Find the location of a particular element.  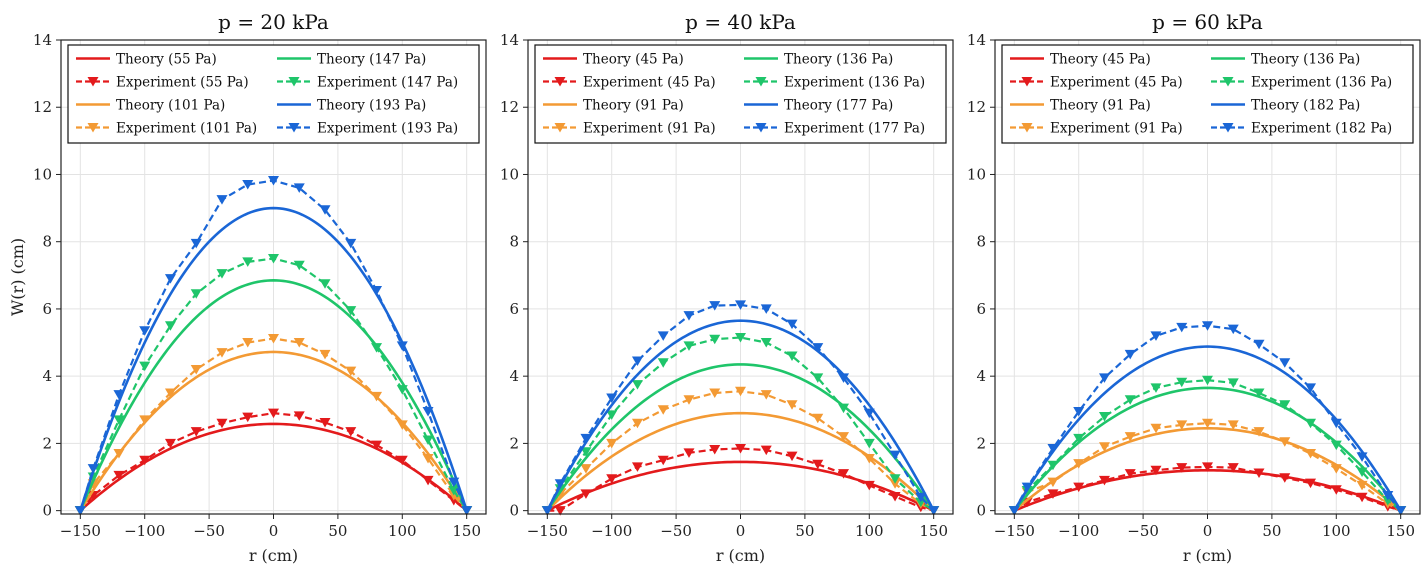

x-tick-label: 100 is located at coordinates (1336, 531).